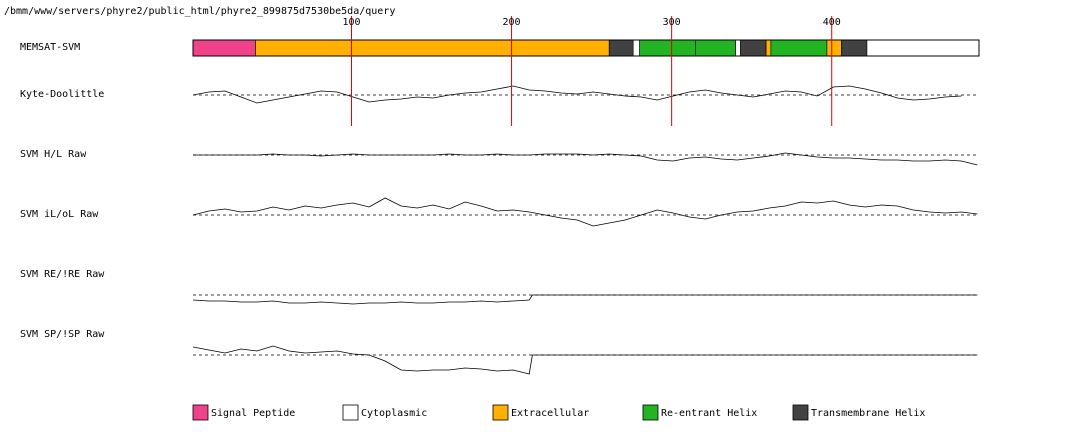 This screenshot has width=1075, height=435. What do you see at coordinates (709, 413) in the screenshot?
I see `legend-label: Re-entrant Helix` at bounding box center [709, 413].